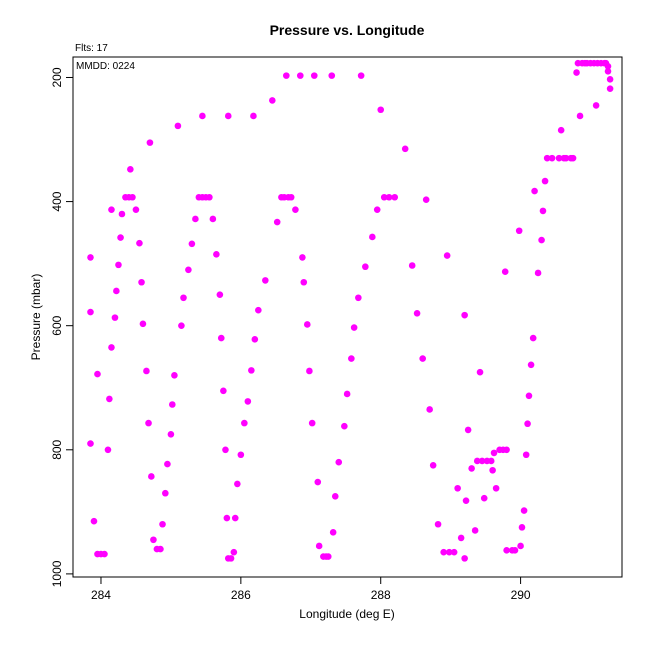 The width and height of the screenshot is (650, 650). Describe the element at coordinates (381, 595) in the screenshot. I see `x-tick-label: 288` at that location.